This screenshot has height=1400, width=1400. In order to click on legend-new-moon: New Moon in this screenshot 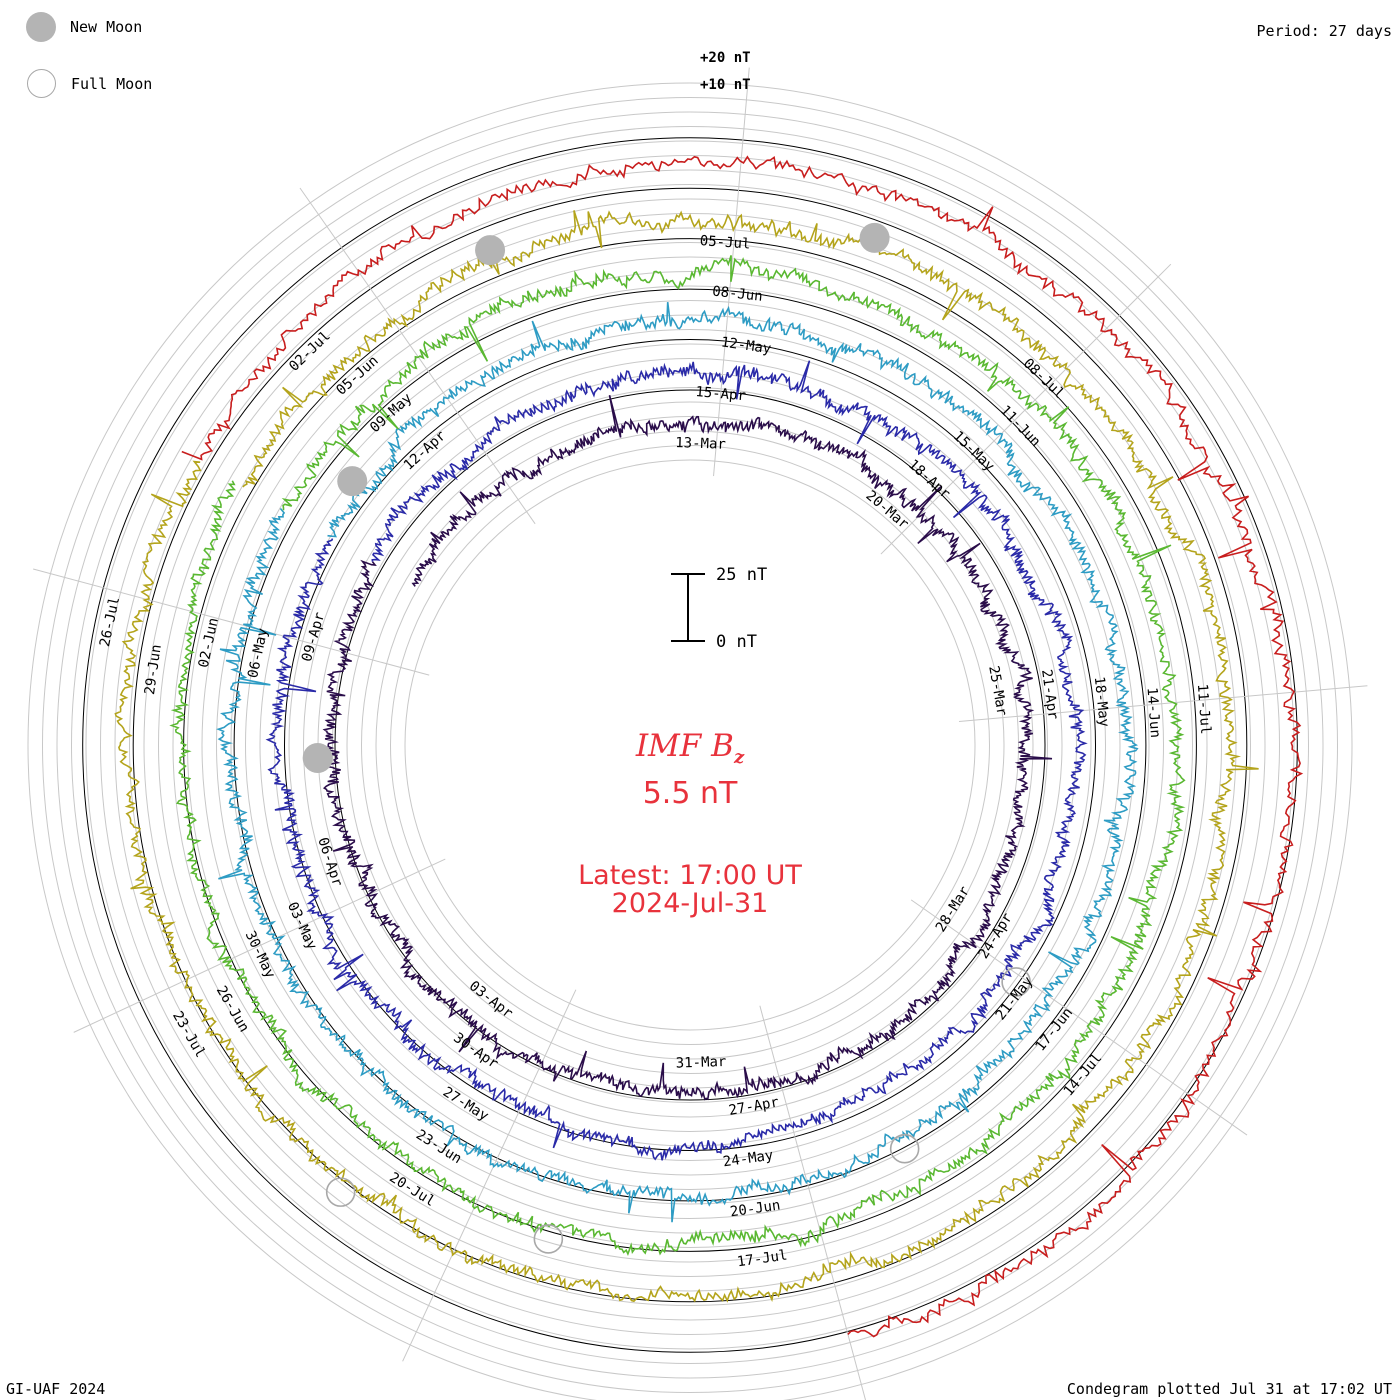, I will do `click(84, 27)`.